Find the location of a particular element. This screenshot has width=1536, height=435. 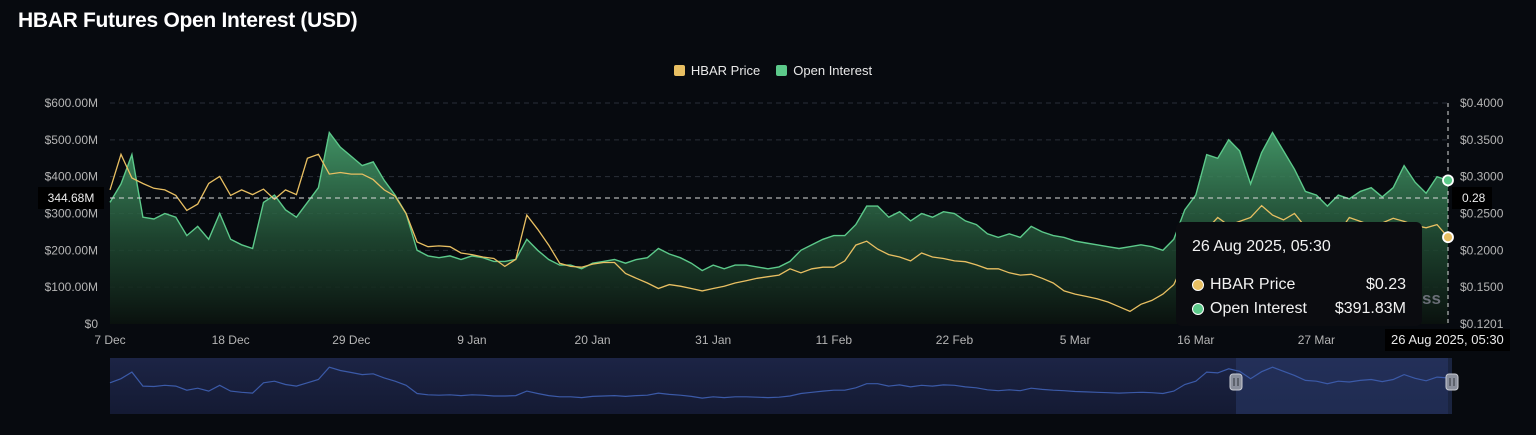

tooltip-row-oi: Open Interest $391.83M is located at coordinates (1299, 309).